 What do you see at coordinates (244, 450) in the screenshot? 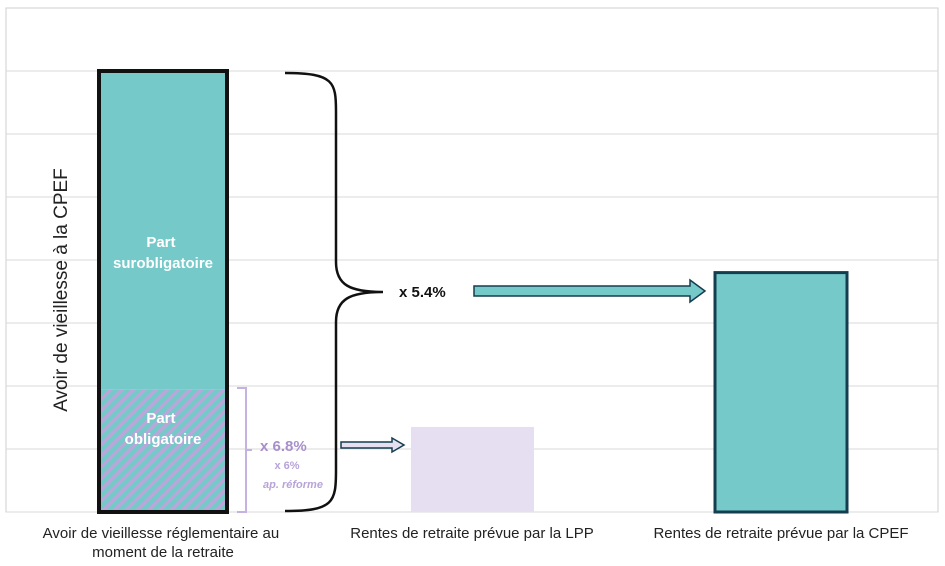
I see `bracket-obligatoire` at bounding box center [244, 450].